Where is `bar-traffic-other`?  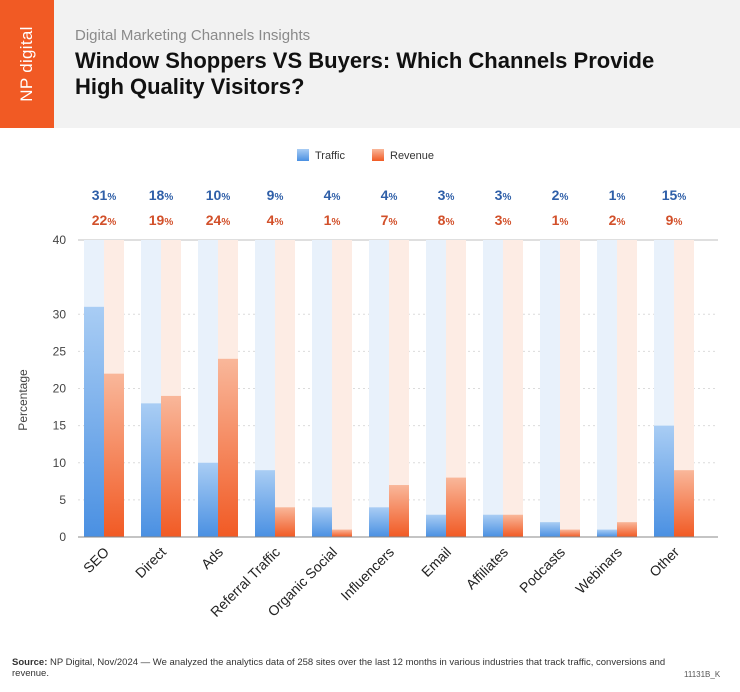 bar-traffic-other is located at coordinates (664, 481).